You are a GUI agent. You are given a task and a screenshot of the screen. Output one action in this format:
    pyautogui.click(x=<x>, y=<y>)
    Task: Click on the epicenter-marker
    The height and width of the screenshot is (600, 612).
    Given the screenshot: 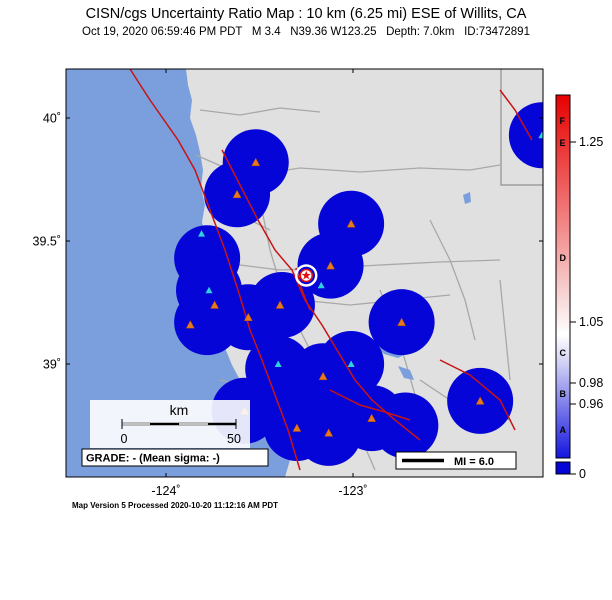 What is the action you would take?
    pyautogui.click(x=306, y=275)
    